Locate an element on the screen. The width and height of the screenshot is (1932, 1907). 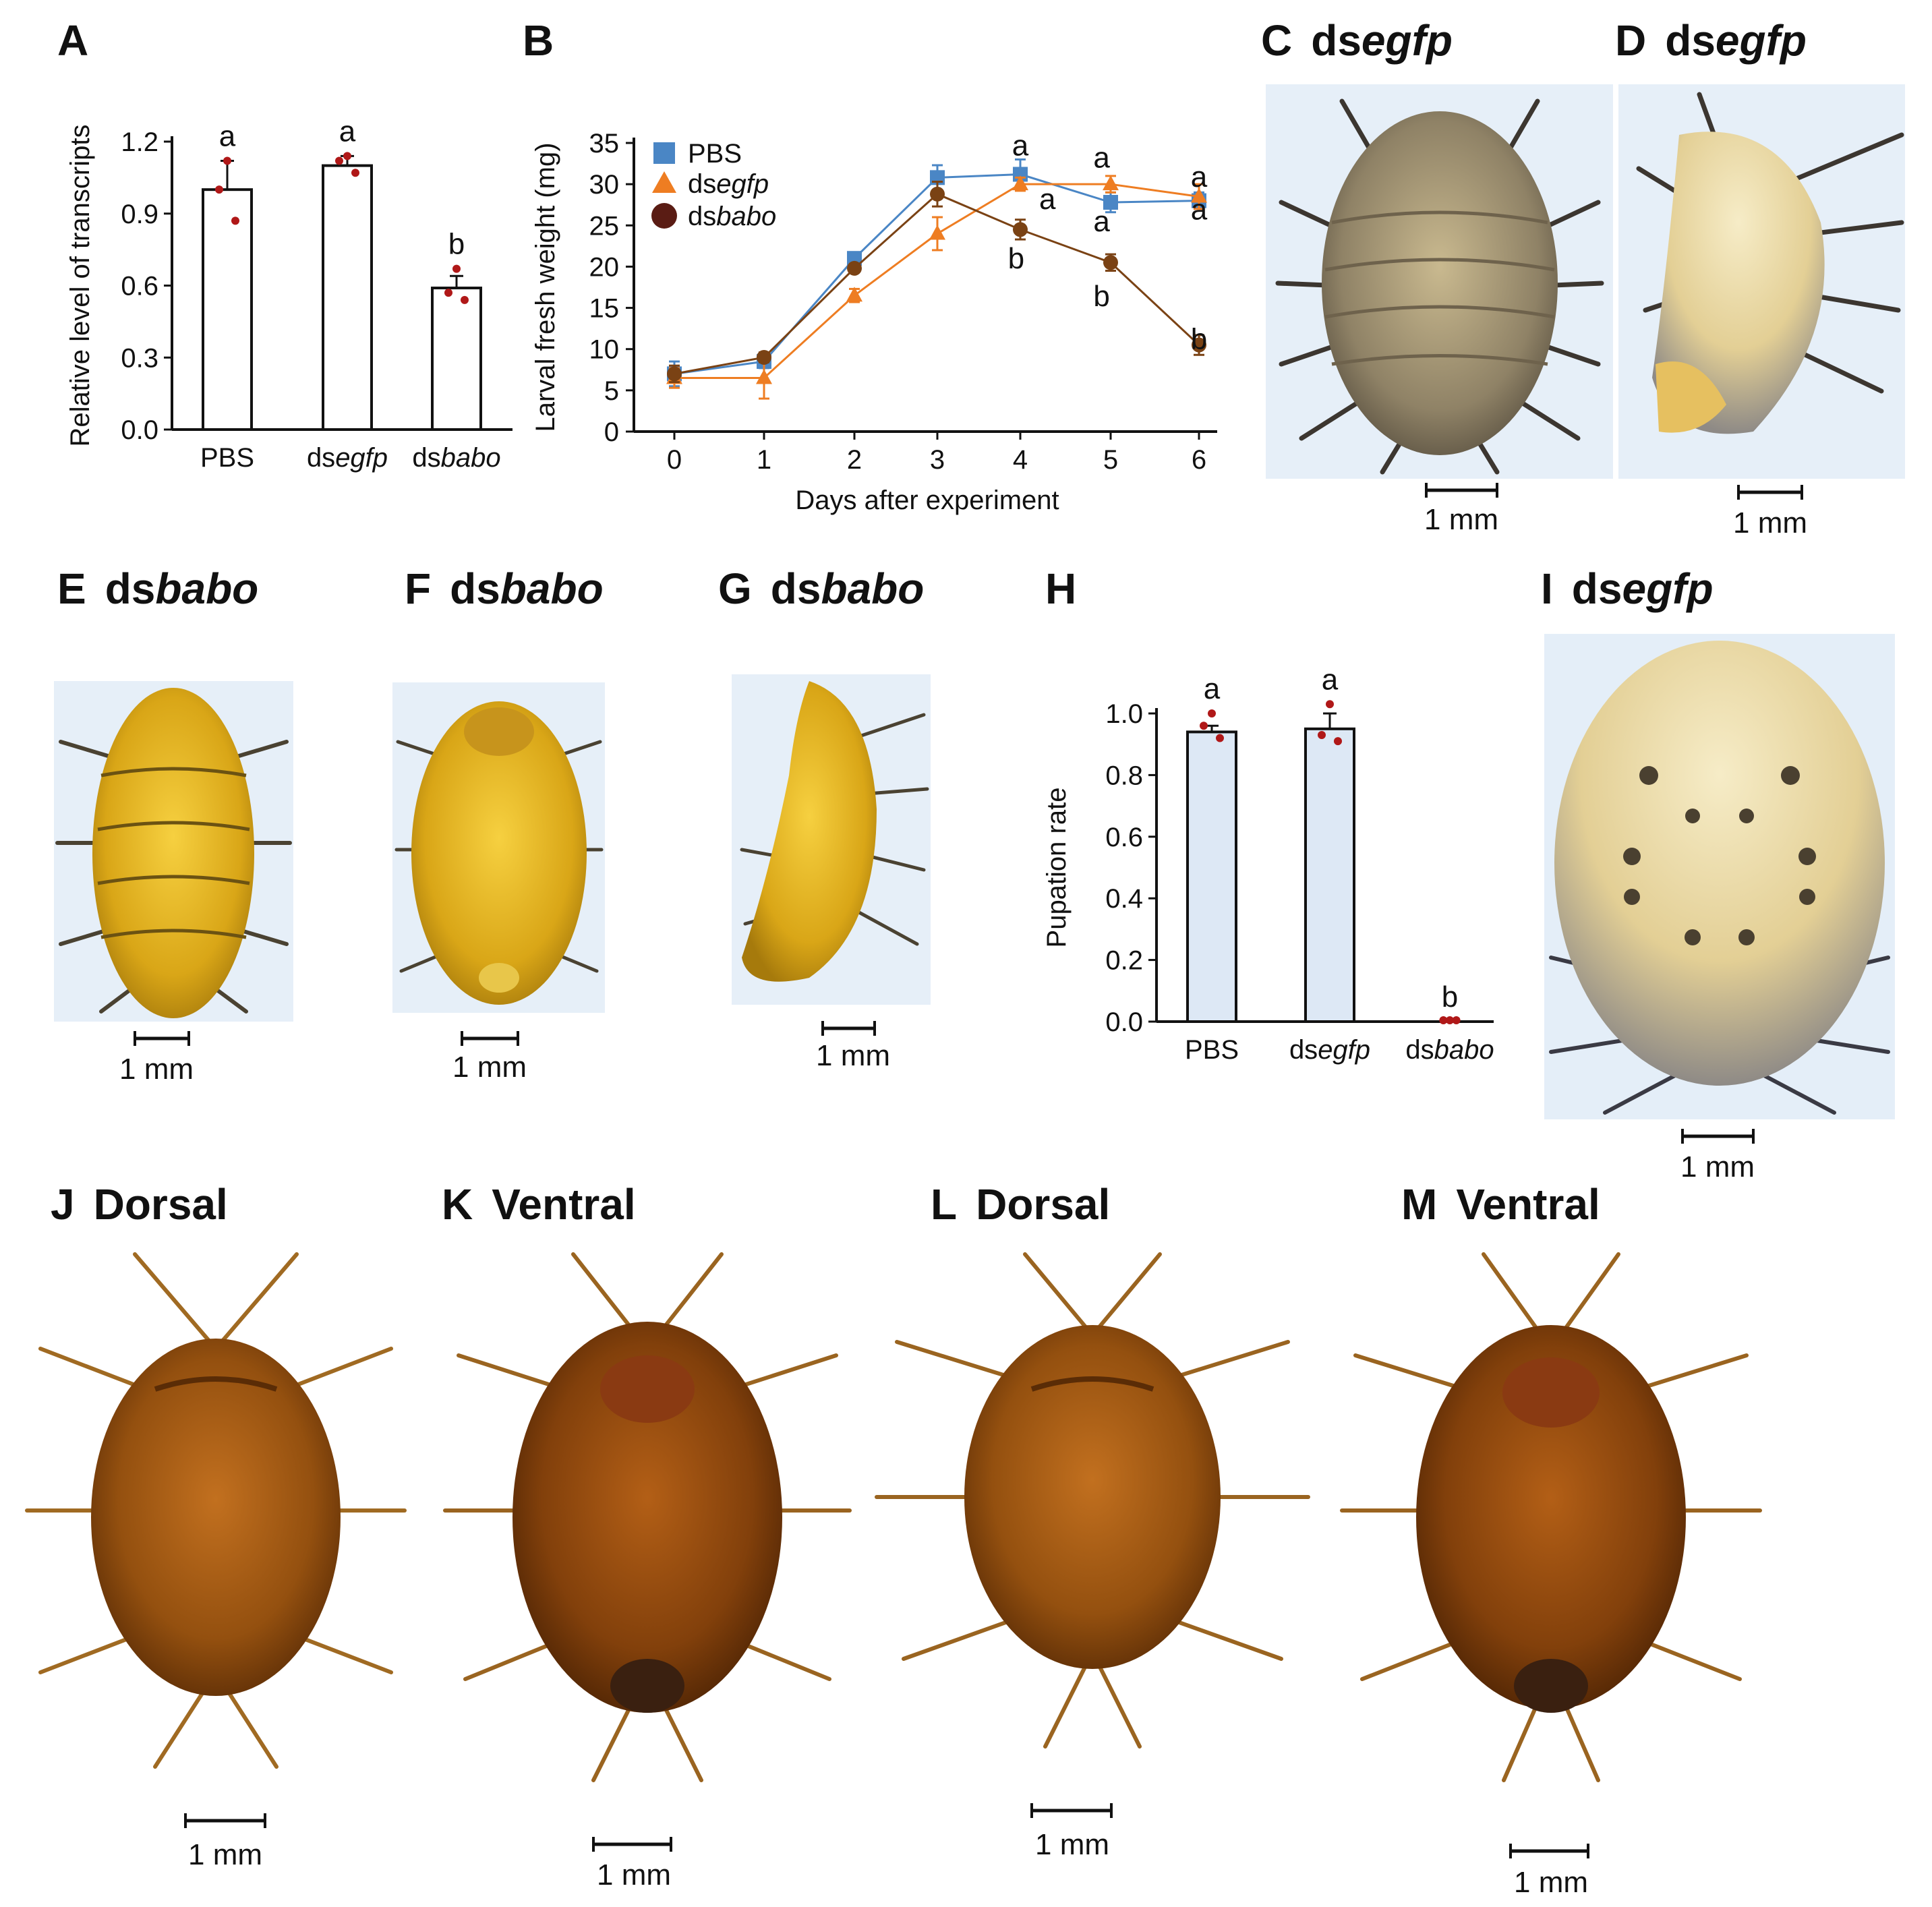
photo-d-larva is located at coordinates (1770, 263).